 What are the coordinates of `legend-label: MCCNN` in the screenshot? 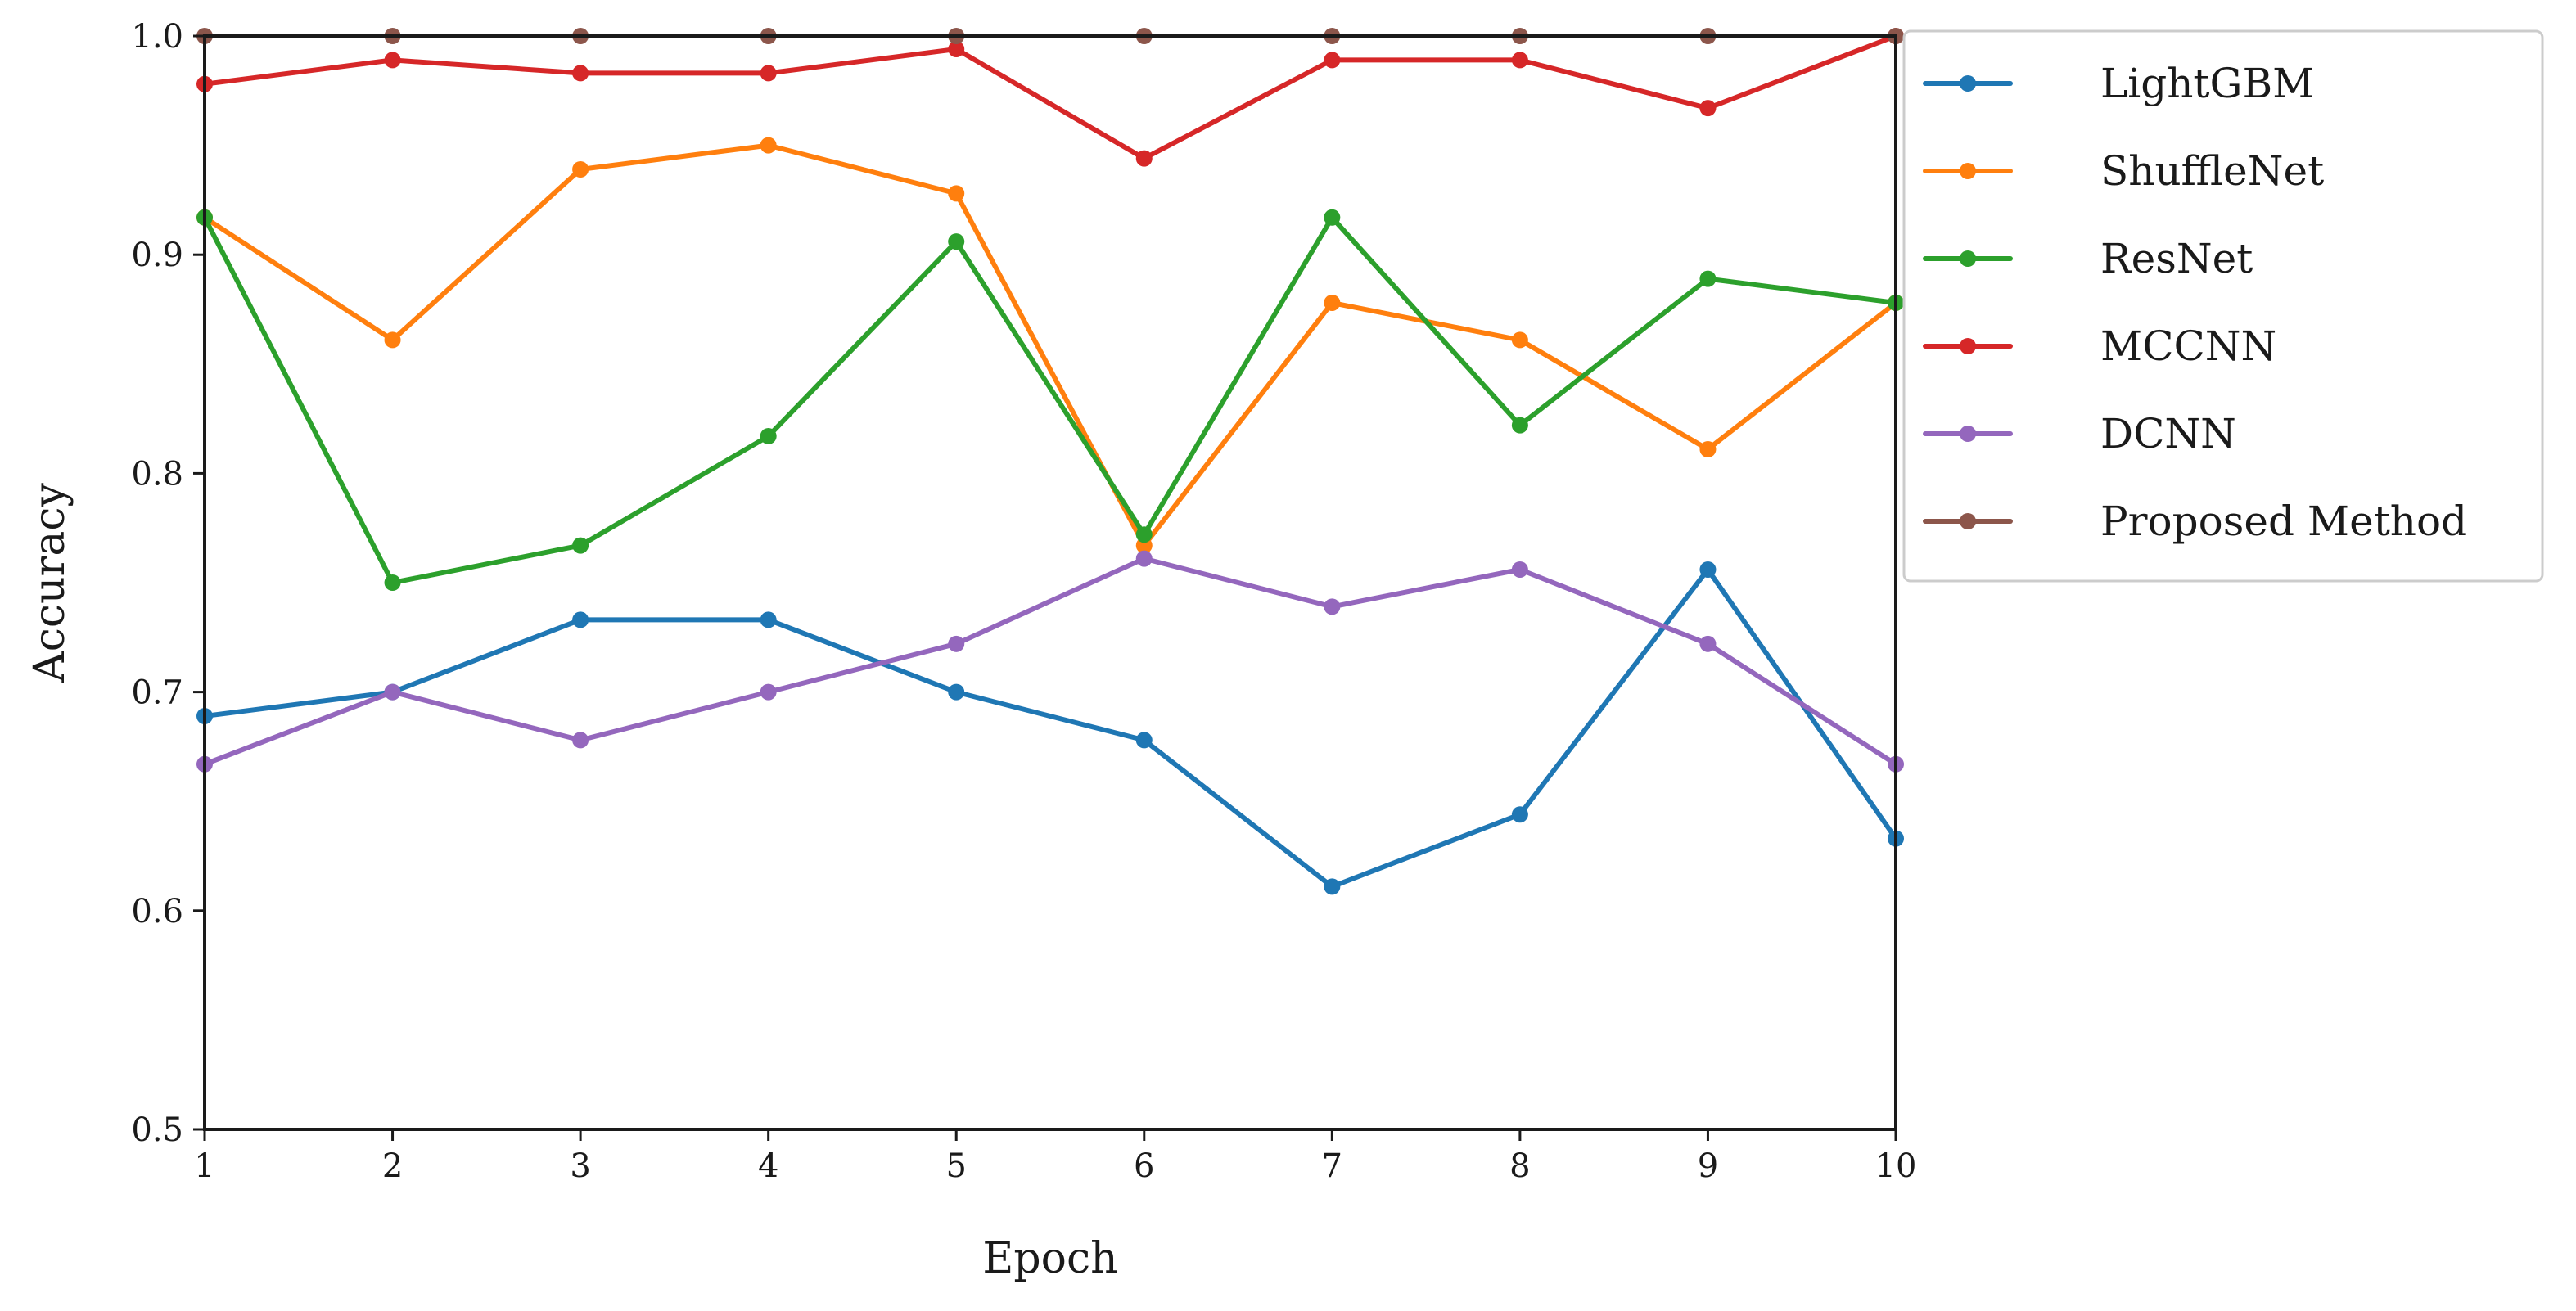 It's located at (2188, 346).